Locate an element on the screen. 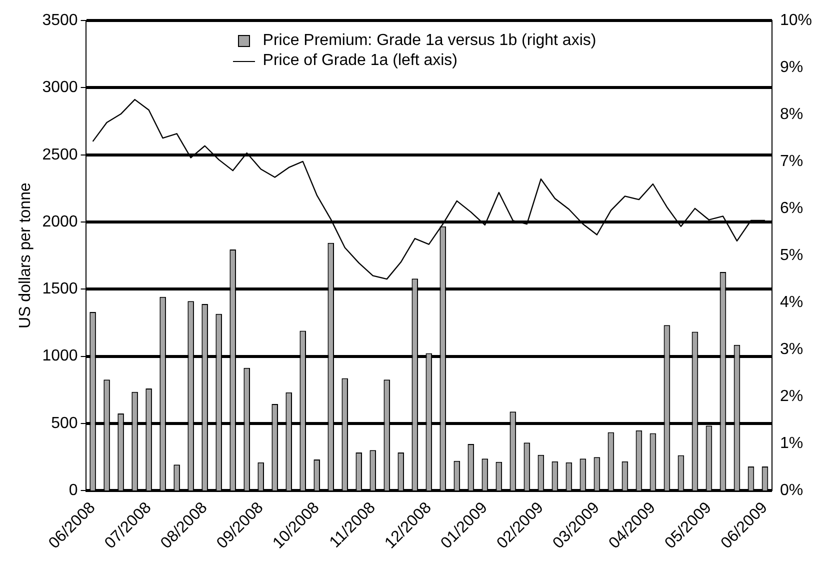 This screenshot has height=568, width=829. y2-tick-label: 3% is located at coordinates (792, 349).